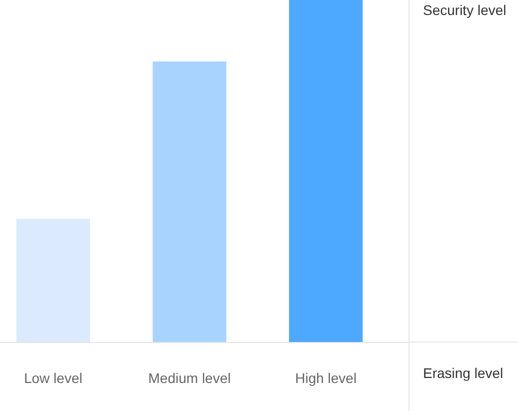 This screenshot has width=518, height=411. What do you see at coordinates (464, 10) in the screenshot?
I see `y-axis-title: Security level` at bounding box center [464, 10].